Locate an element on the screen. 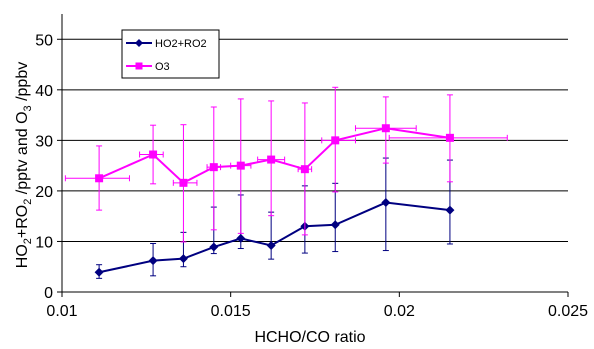 This screenshot has width=594, height=349. y-title-part-1: HO is located at coordinates (22, 256).